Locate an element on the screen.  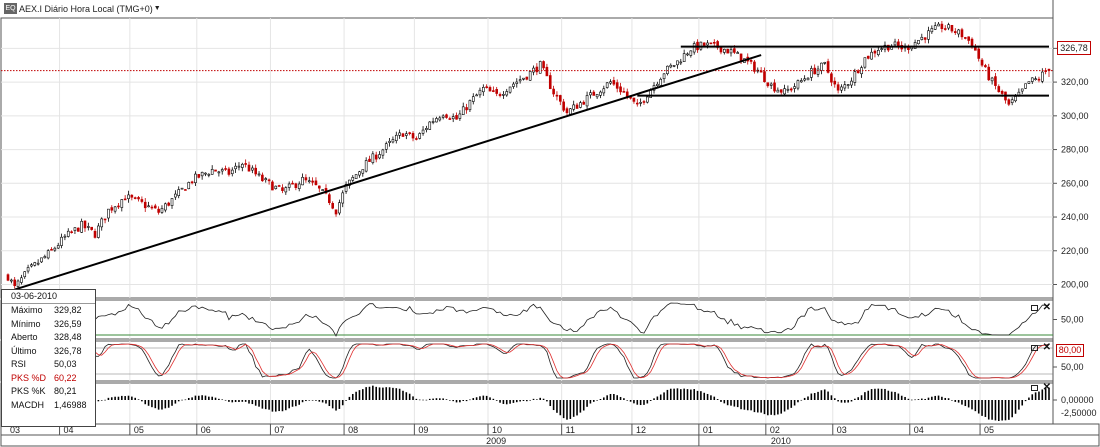
price-axis-label: 220,00 is located at coordinates (1075, 251).